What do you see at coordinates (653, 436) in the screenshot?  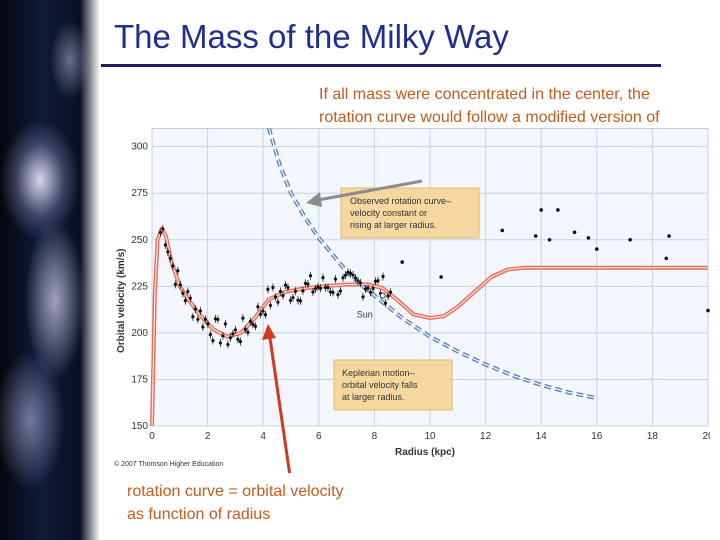 I see `x-tick-label: 18` at bounding box center [653, 436].